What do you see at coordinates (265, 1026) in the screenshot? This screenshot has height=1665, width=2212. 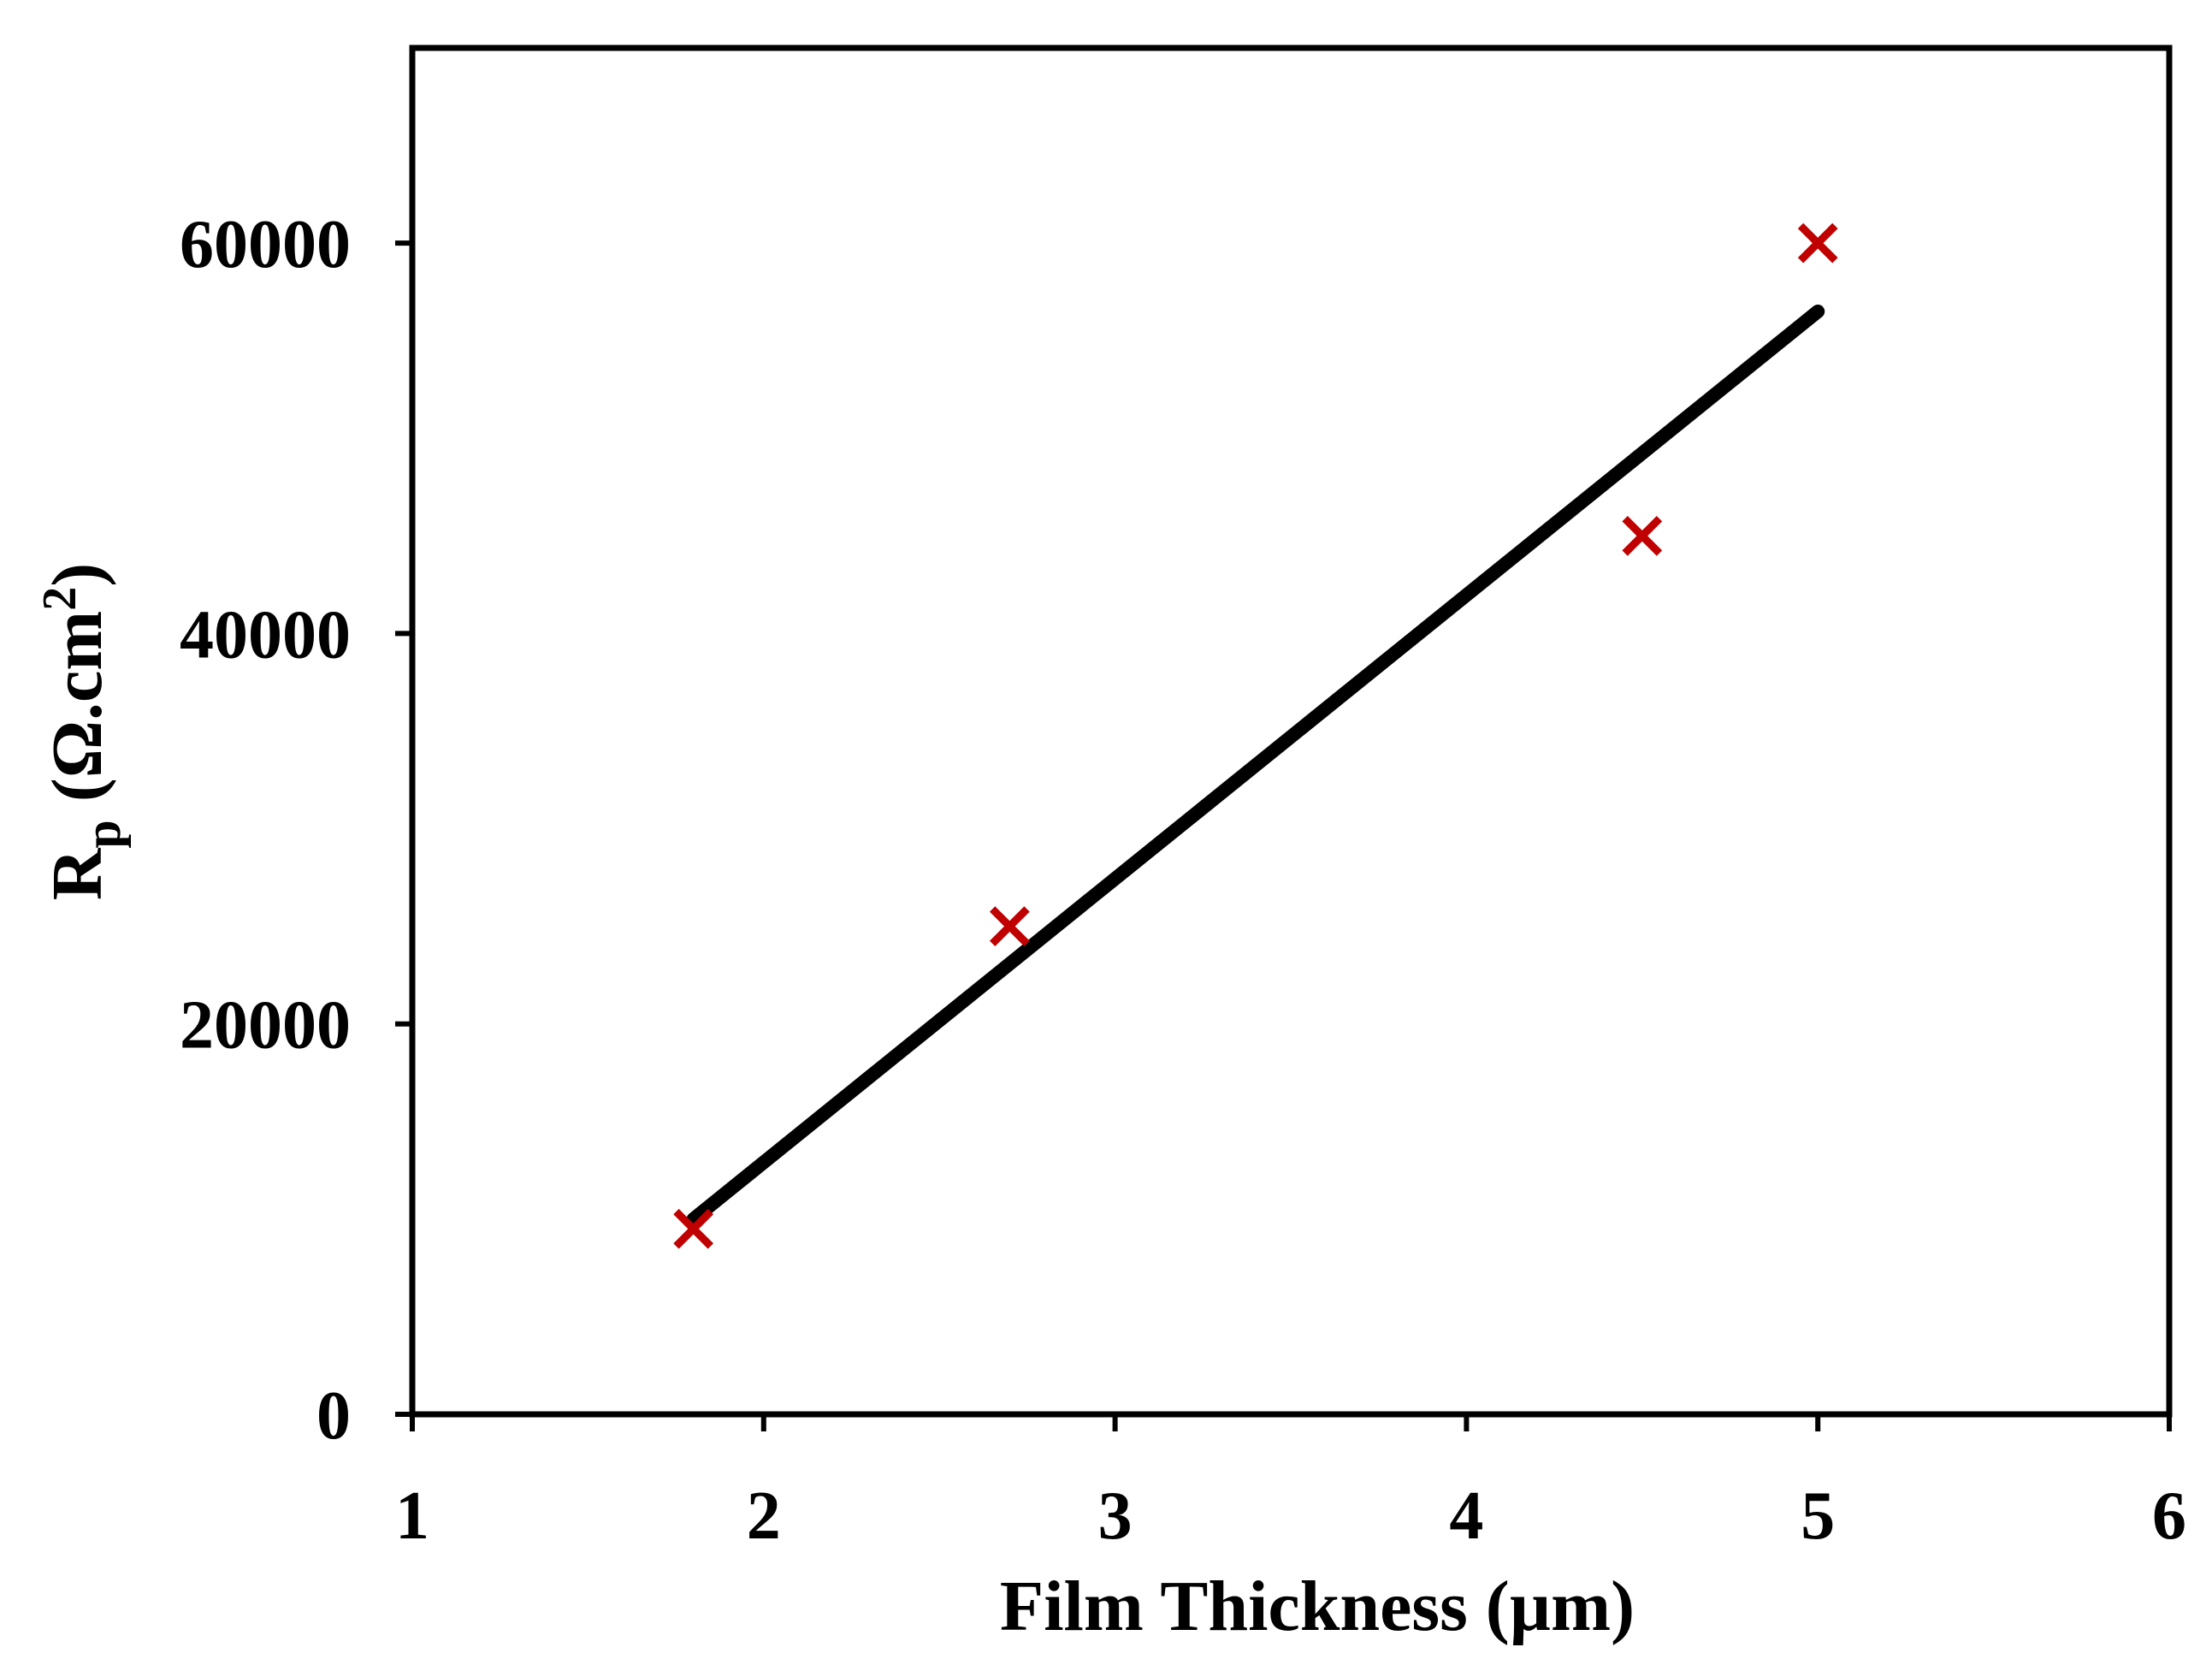 I see `y-tick-label: 20000` at bounding box center [265, 1026].